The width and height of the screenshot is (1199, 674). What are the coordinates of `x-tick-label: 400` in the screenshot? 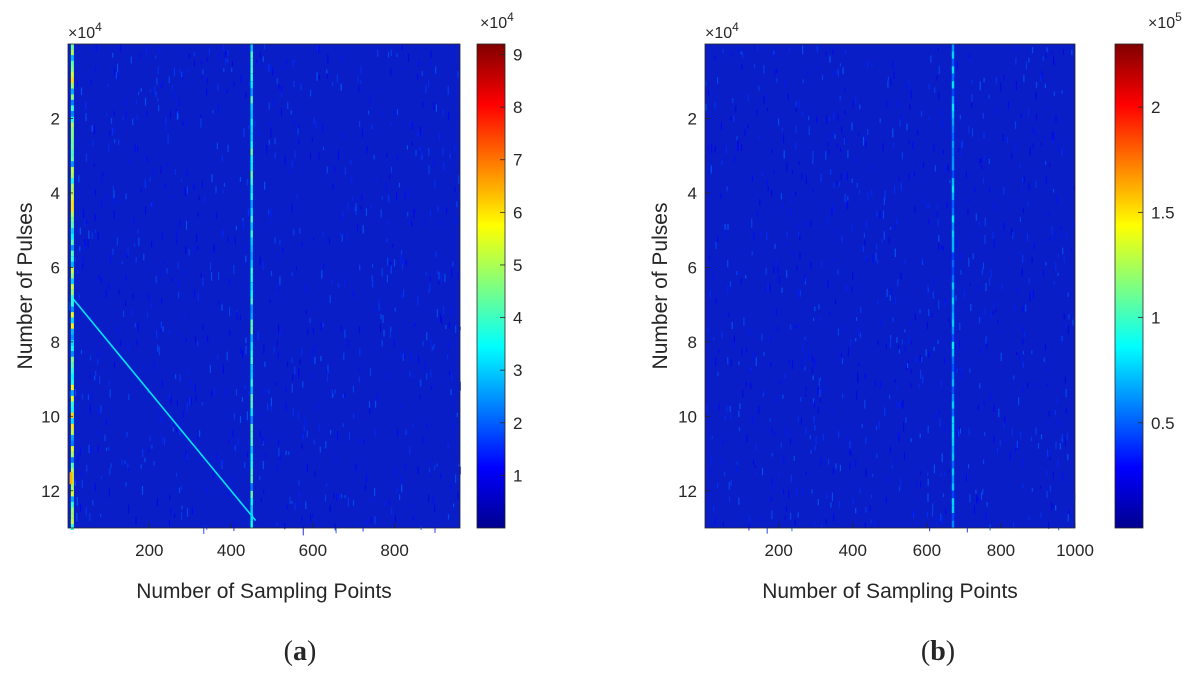 It's located at (853, 550).